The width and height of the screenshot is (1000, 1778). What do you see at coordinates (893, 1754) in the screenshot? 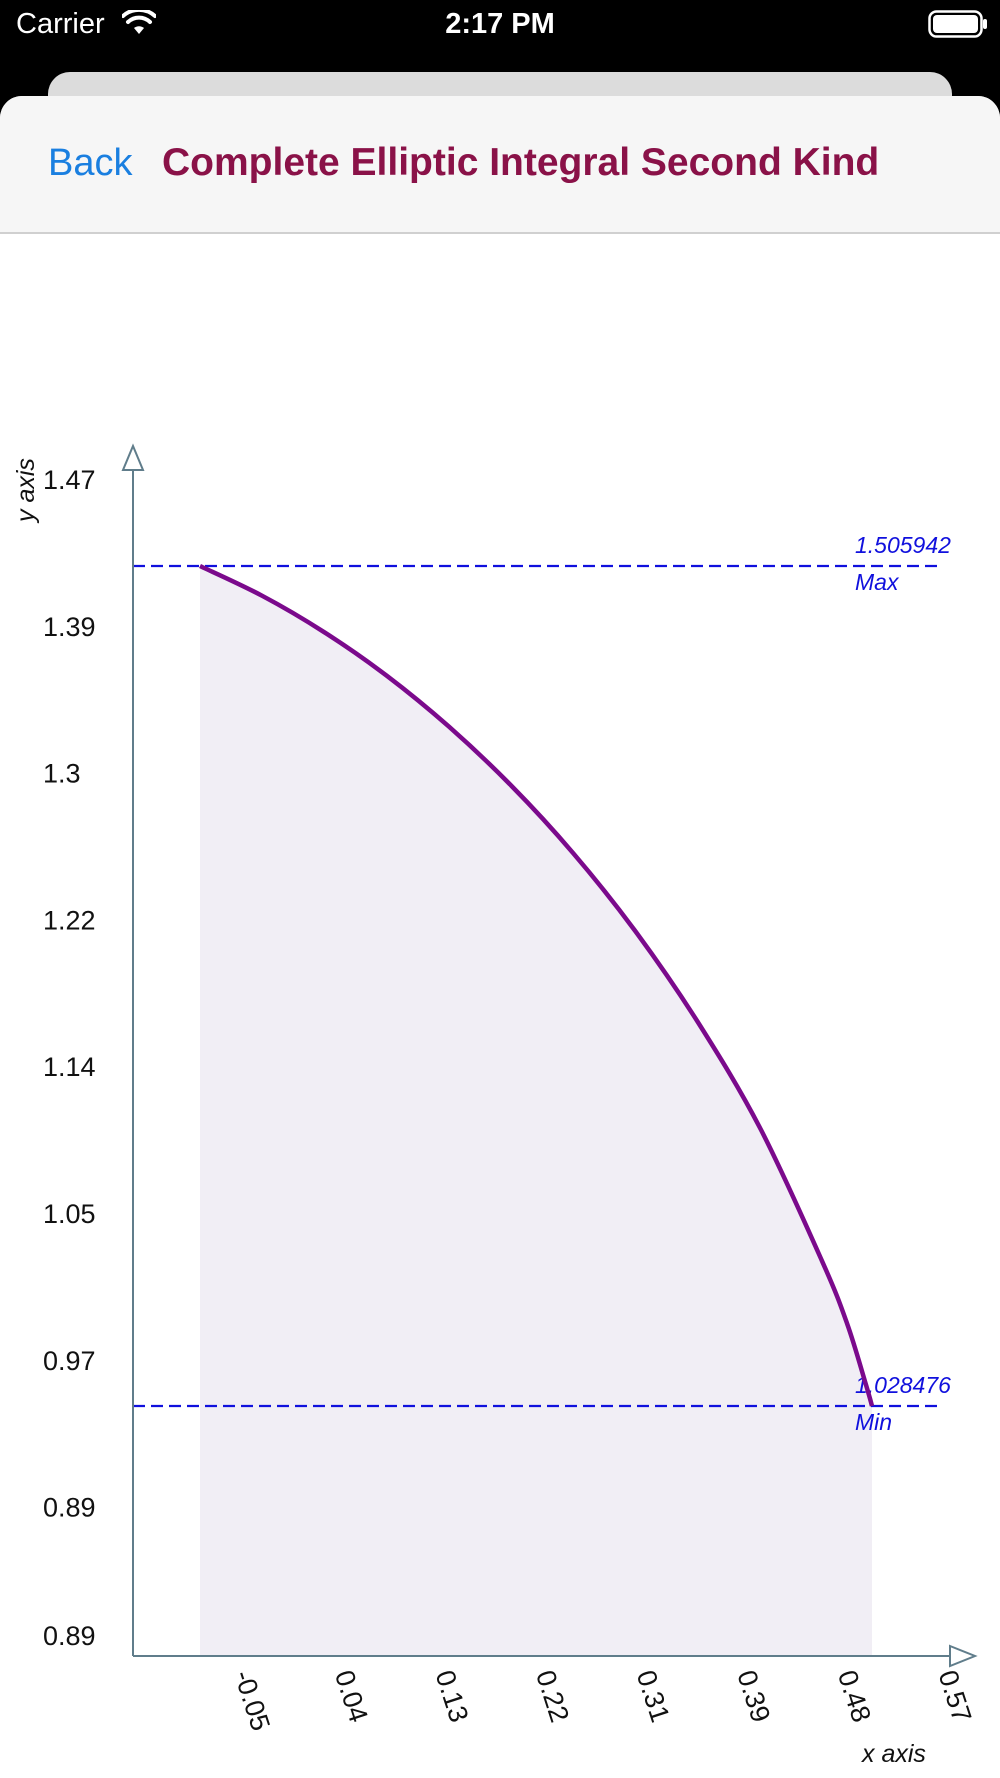
I see `x-axis-label: x axis` at bounding box center [893, 1754].